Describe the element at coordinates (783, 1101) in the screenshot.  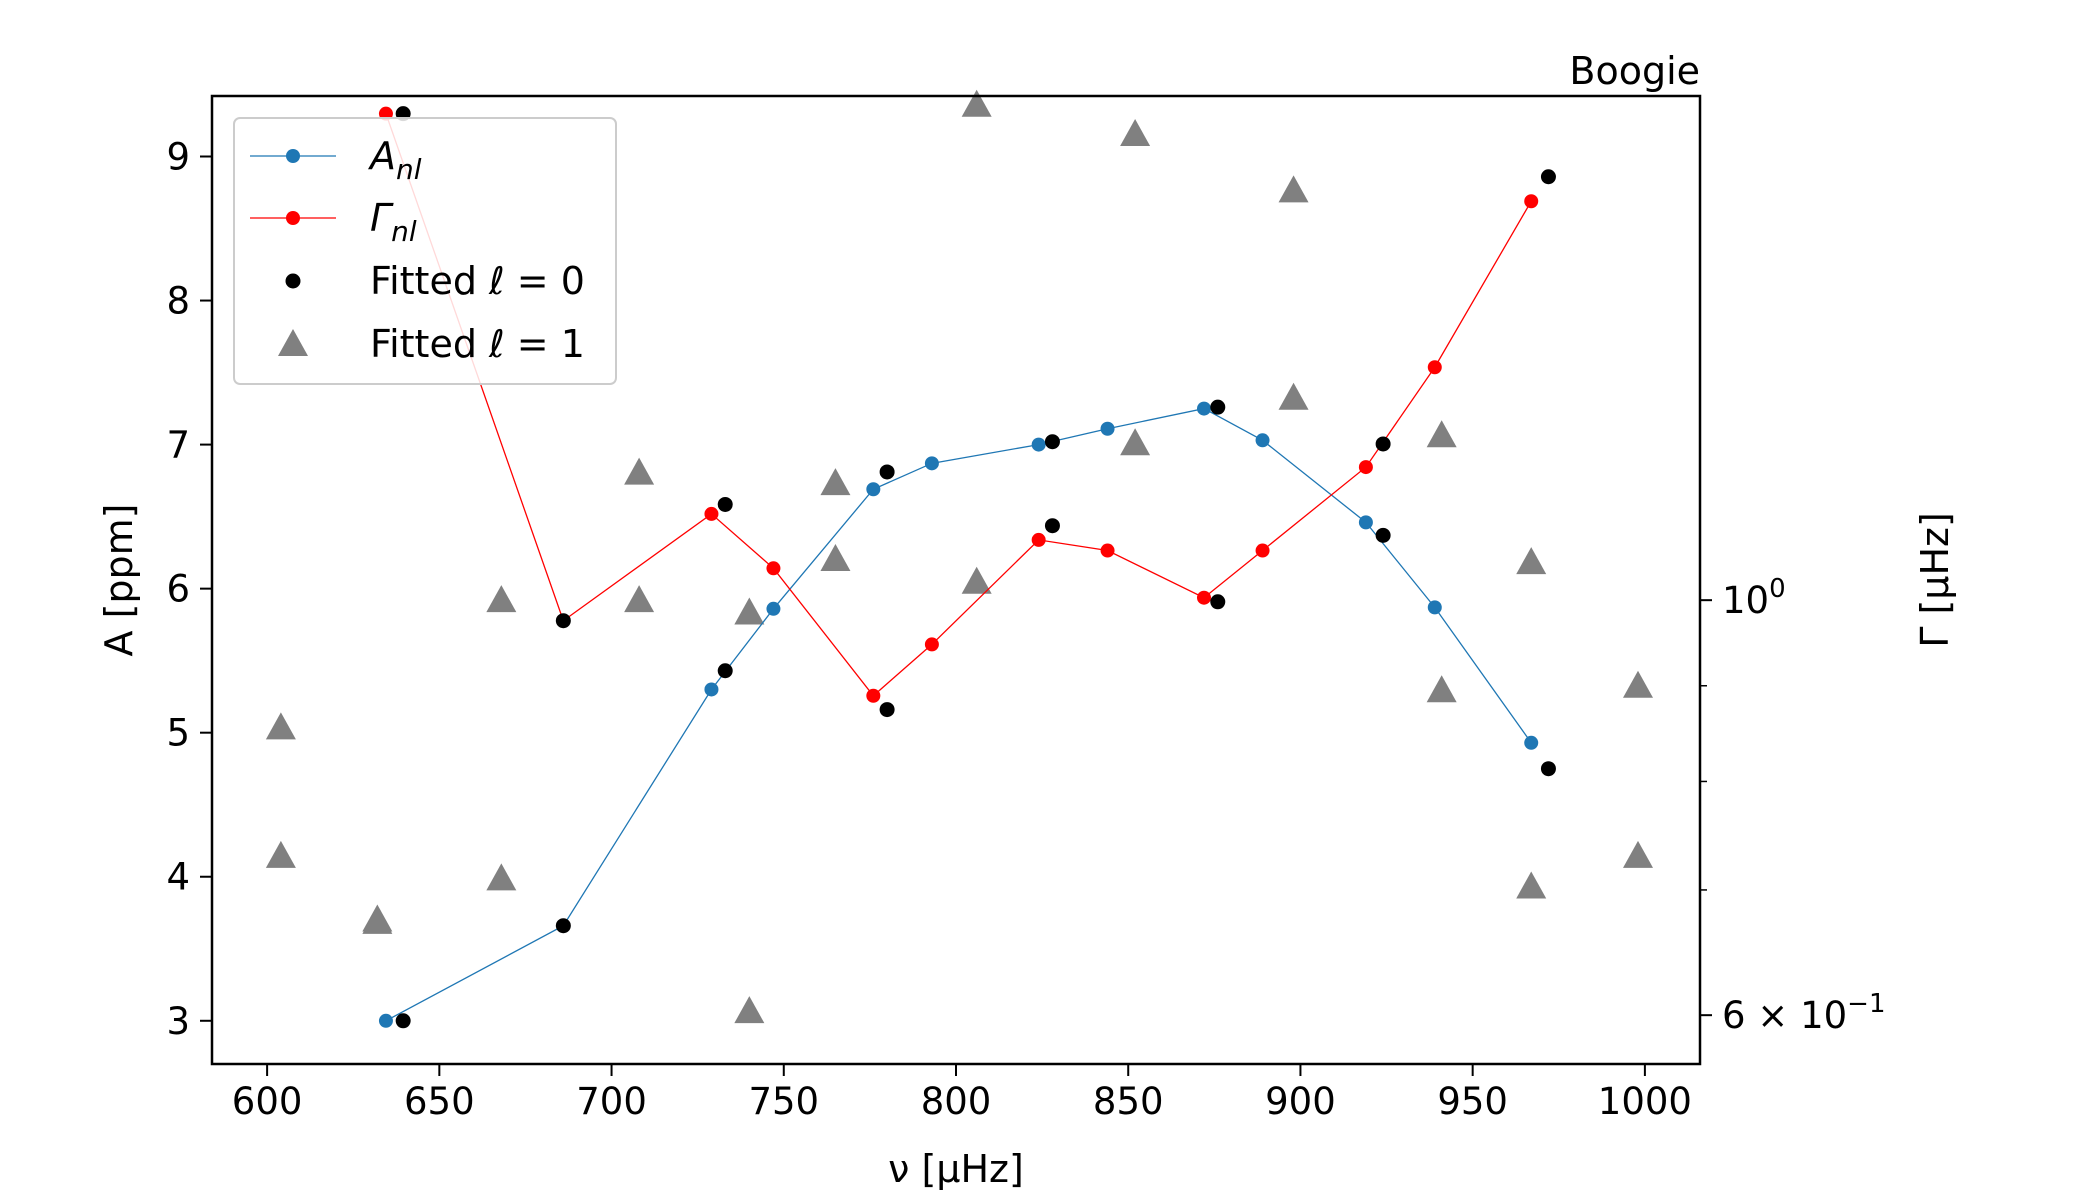
I see `x-tick-label: 750` at that location.